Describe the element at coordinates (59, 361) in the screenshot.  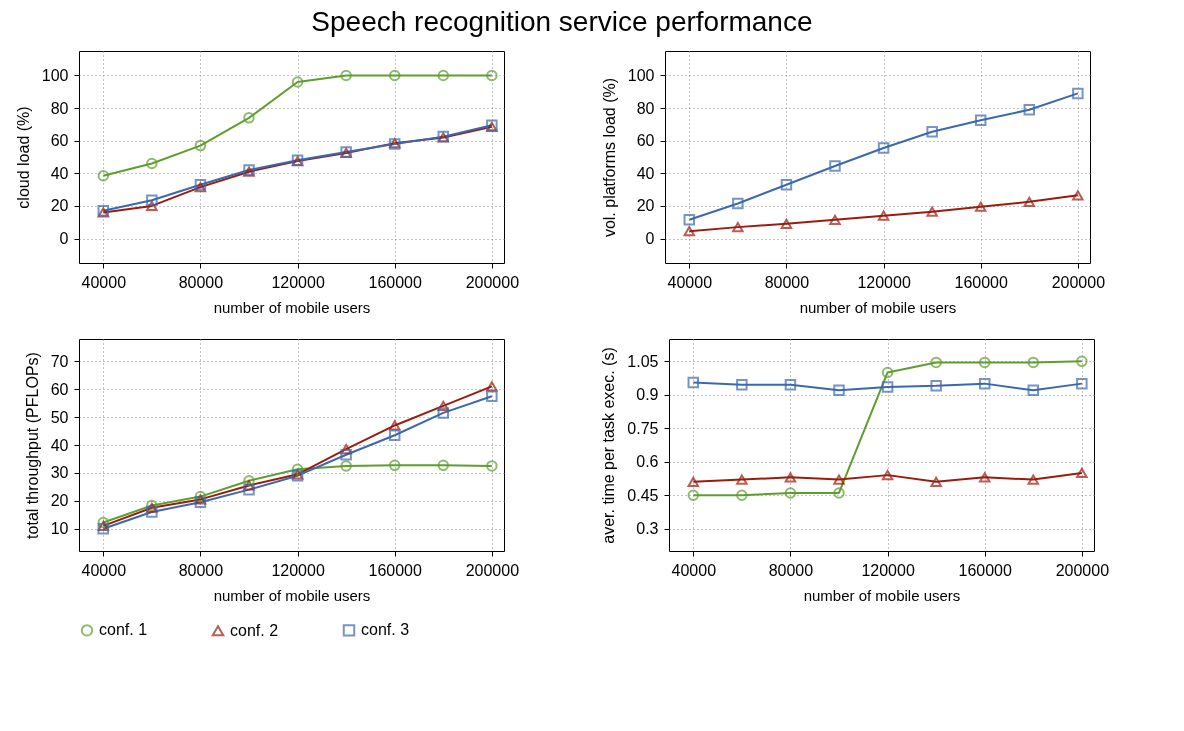
I see `y-tick-label: 70` at that location.